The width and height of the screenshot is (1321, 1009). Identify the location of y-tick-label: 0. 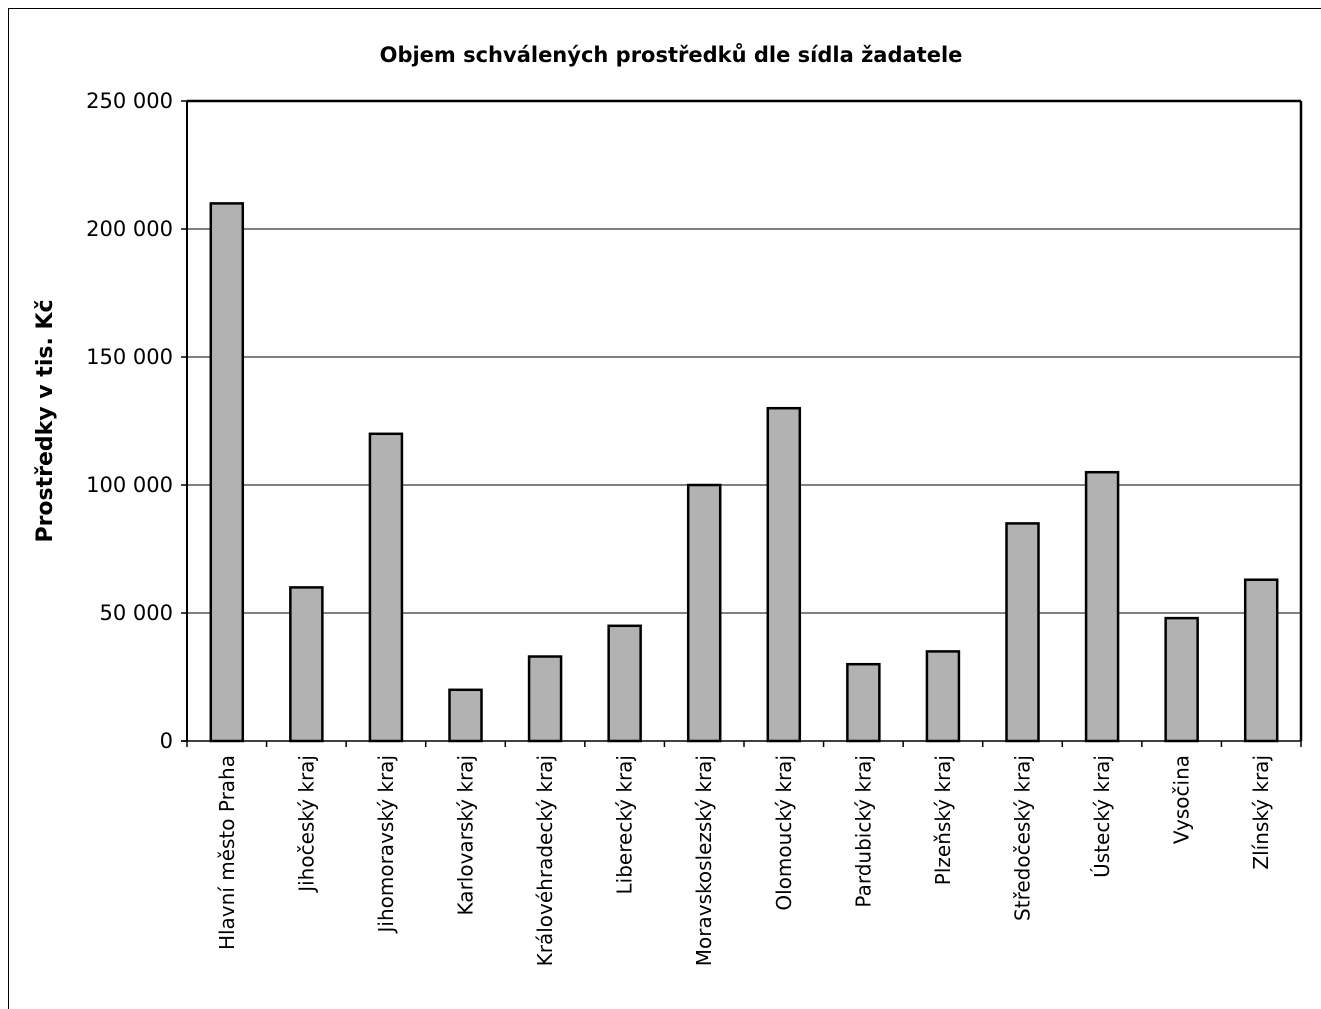
(166, 741).